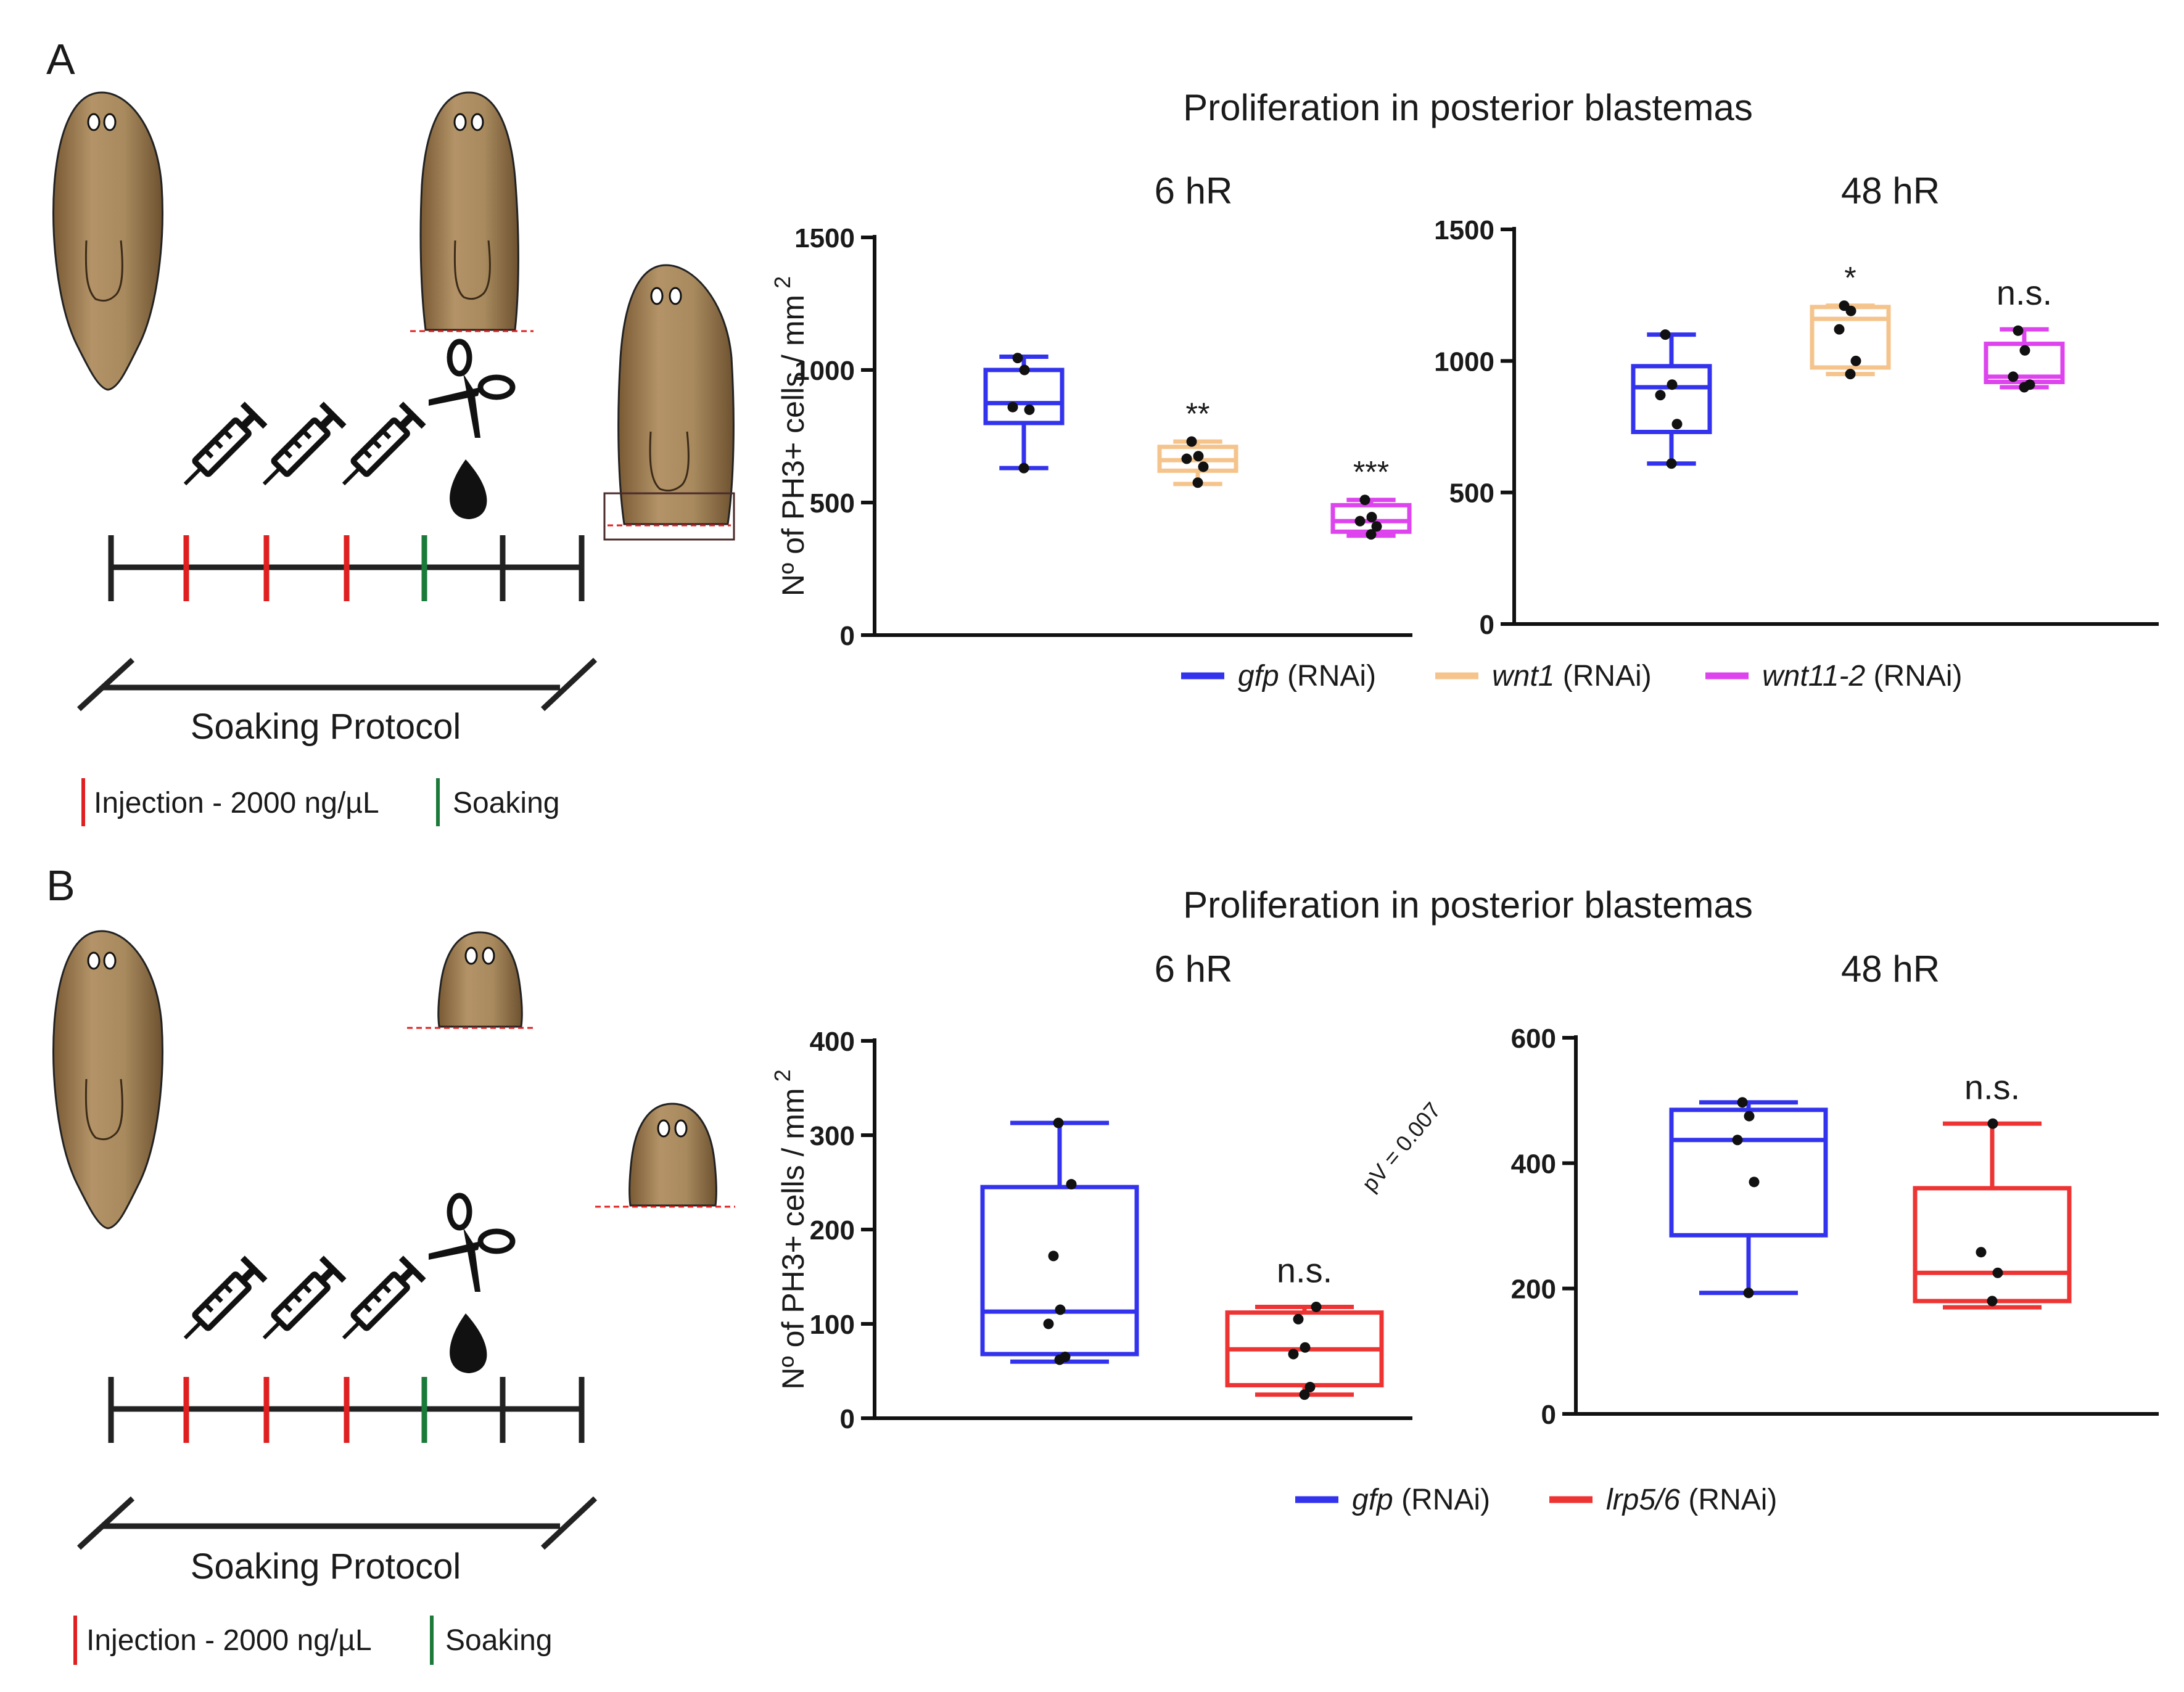  What do you see at coordinates (1198, 413) in the screenshot?
I see `significance-label: **` at bounding box center [1198, 413].